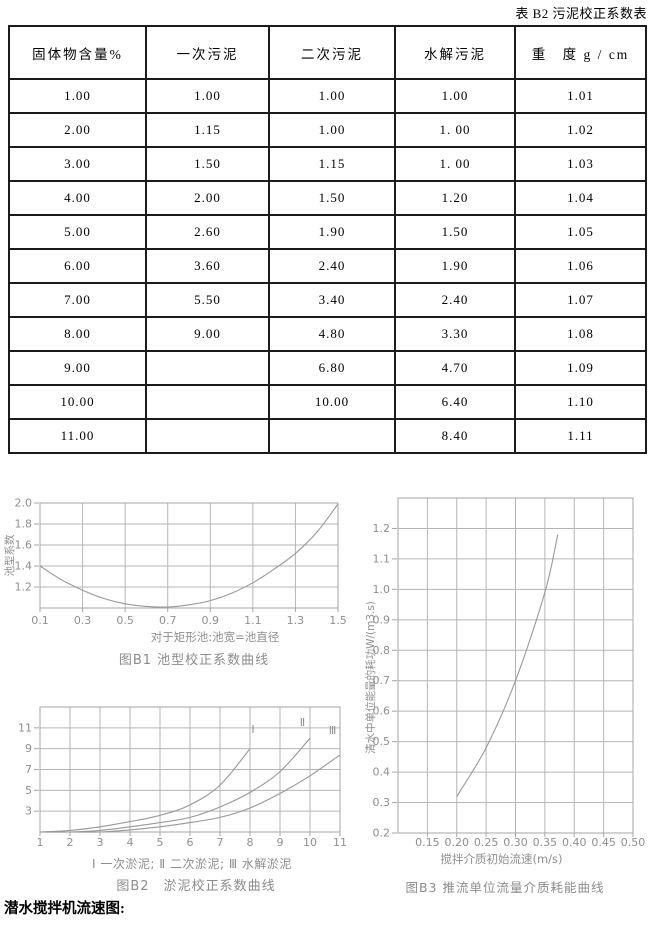 This screenshot has width=652, height=931. Describe the element at coordinates (580, 198) in the screenshot. I see `table-cell: 1.04` at that location.